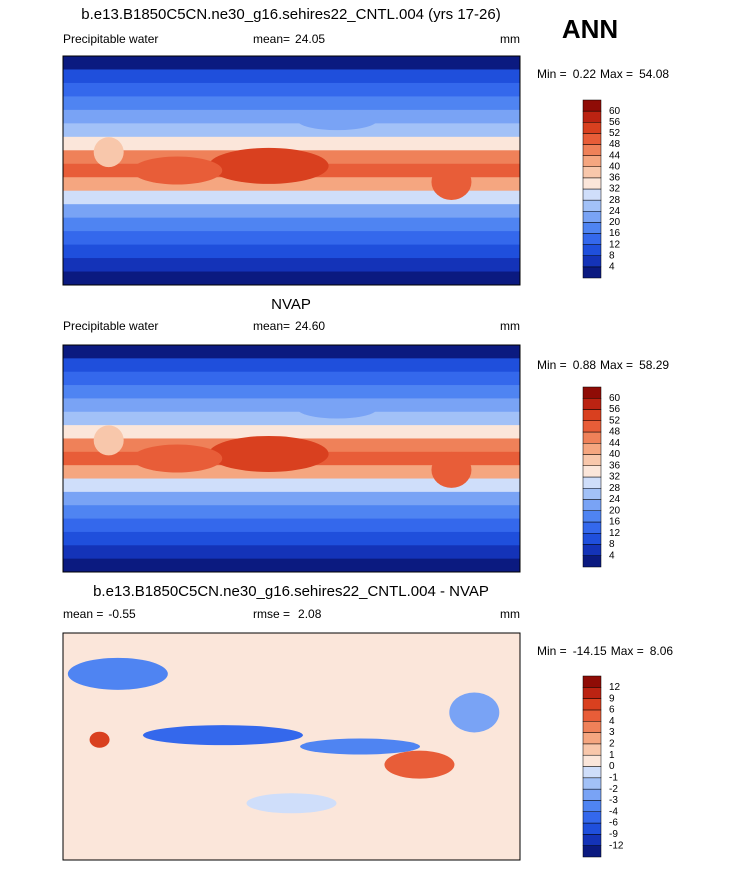  What do you see at coordinates (612, 744) in the screenshot?
I see `colorbar-label: 2` at bounding box center [612, 744].